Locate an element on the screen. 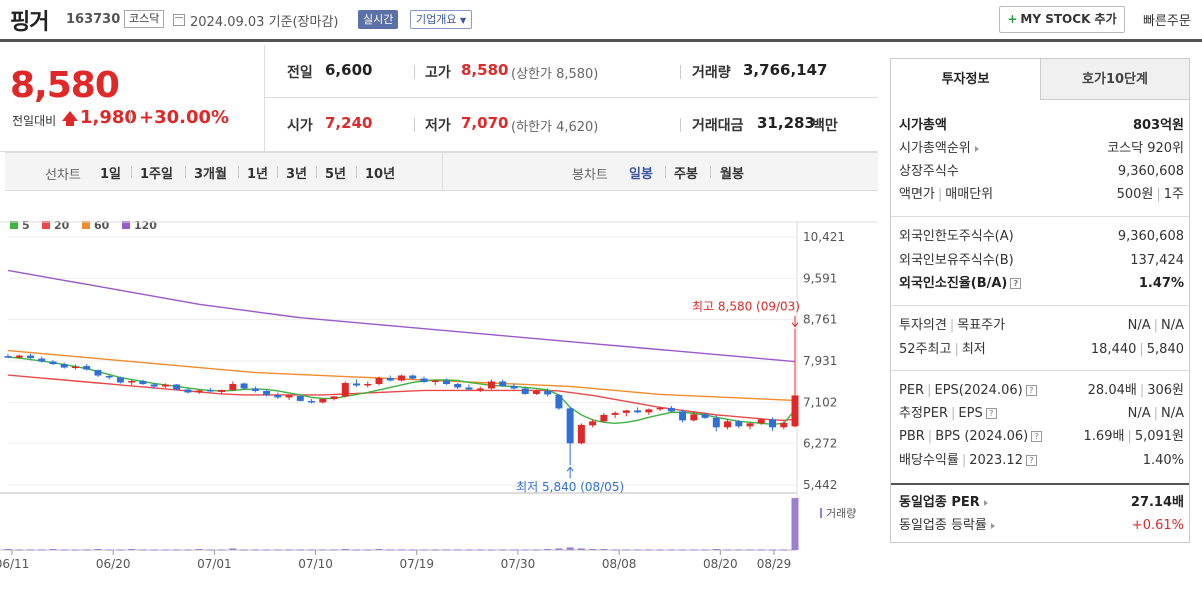 This screenshot has height=601, width=1202. upper-limit: (상한가 8,580) is located at coordinates (555, 74).